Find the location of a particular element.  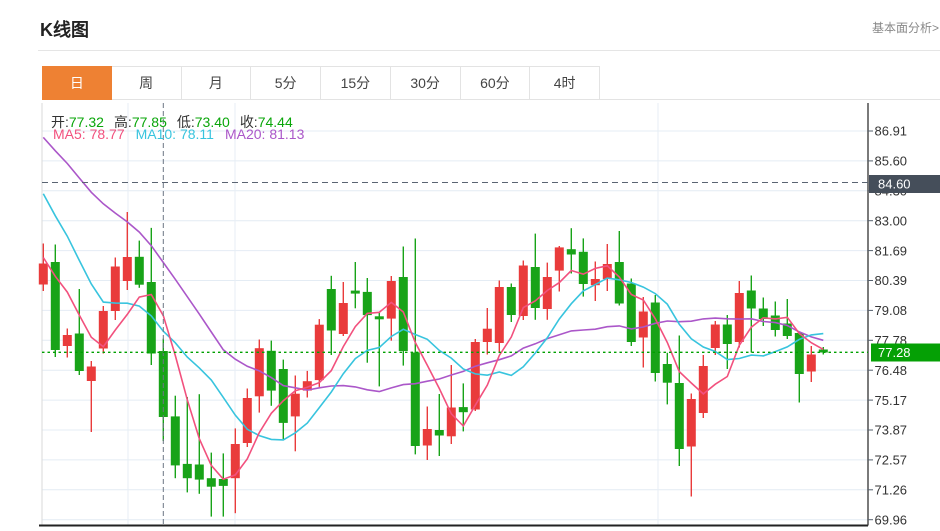

svg-text: 83.00 is located at coordinates (891, 220).